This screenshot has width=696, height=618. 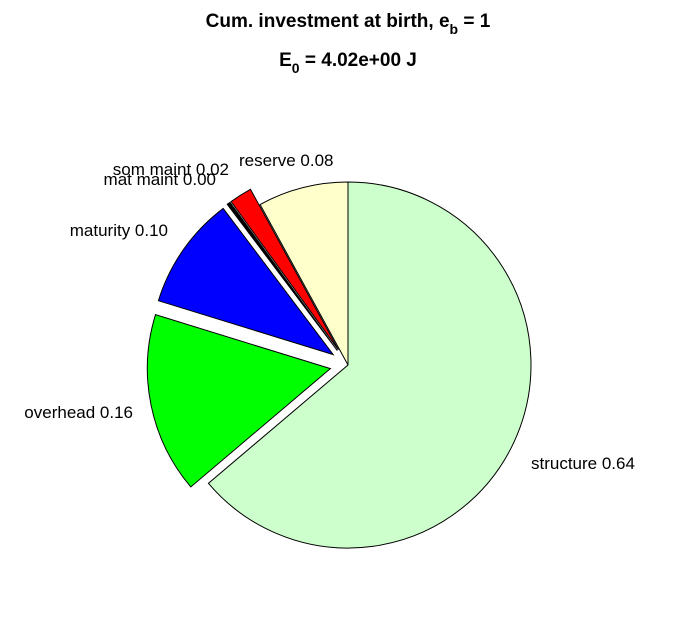 I want to click on pie-label-mat-maint: mat maint 0.00, so click(x=160, y=179).